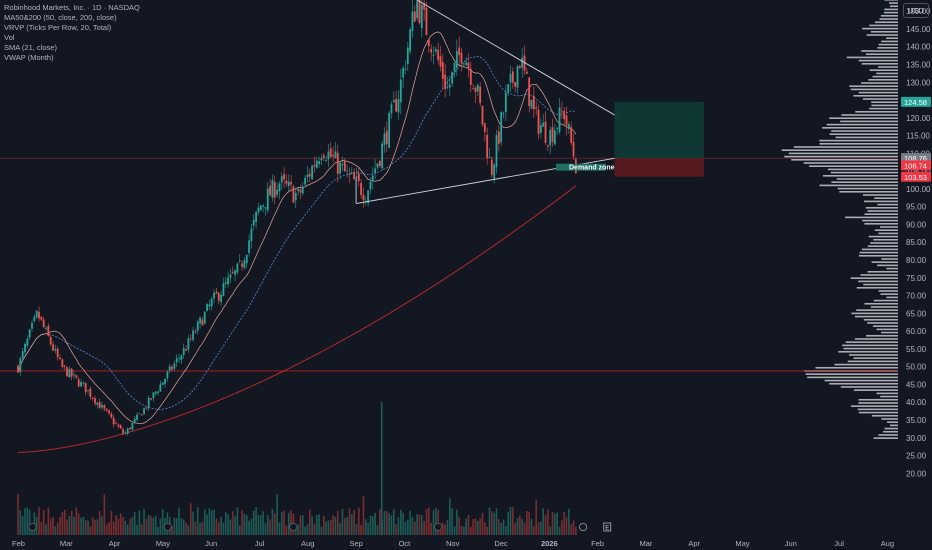 The height and width of the screenshot is (550, 932). What do you see at coordinates (916, 473) in the screenshot?
I see `price-tick-label: 20.00` at bounding box center [916, 473].